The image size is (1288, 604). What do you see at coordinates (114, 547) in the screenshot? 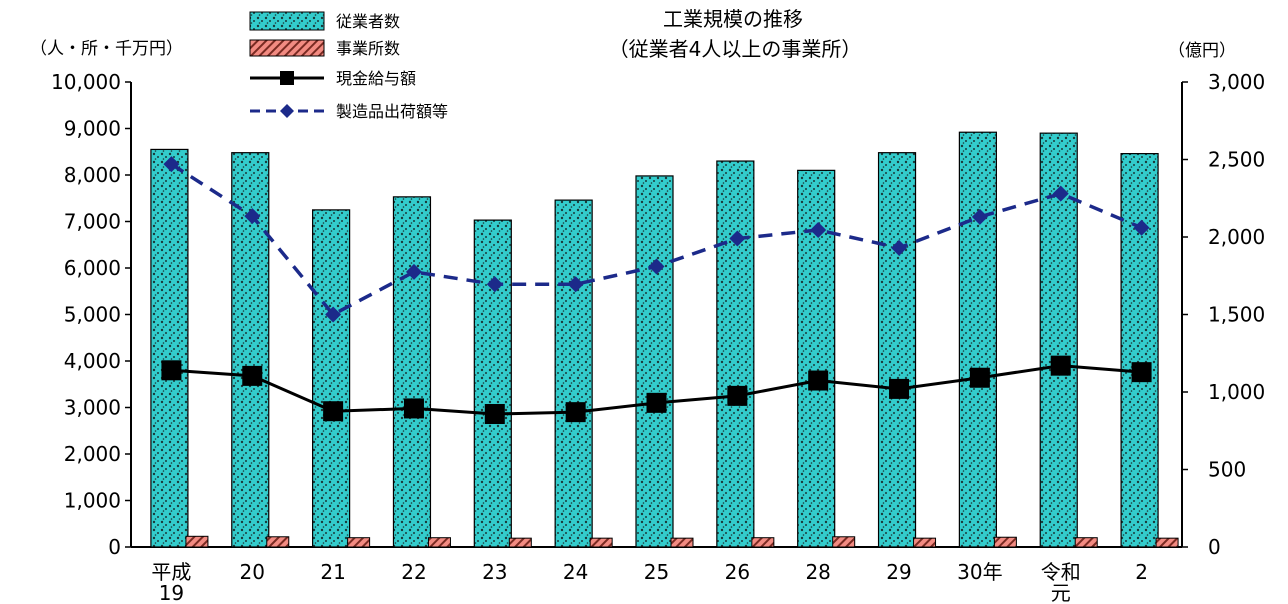
I see `left-tick-label: 0` at bounding box center [114, 547].